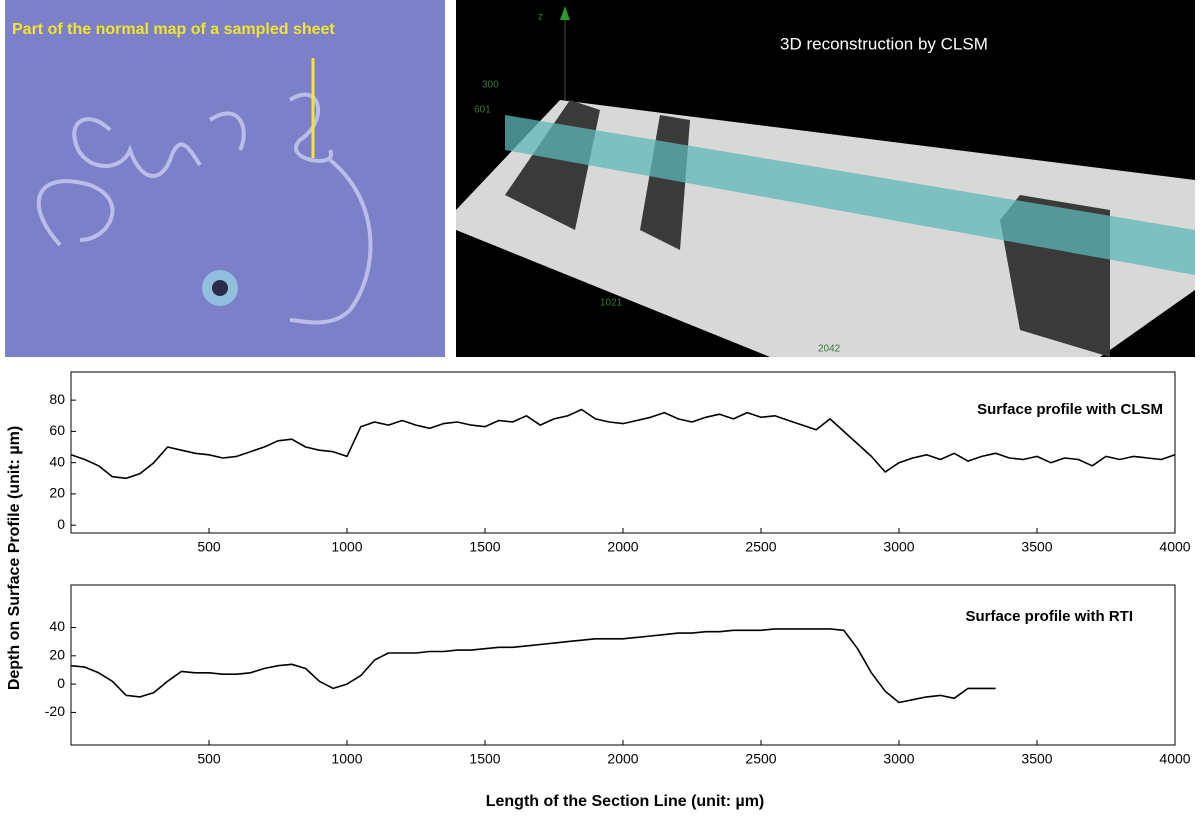  Describe the element at coordinates (55, 711) in the screenshot. I see `y-tick-label: -20` at that location.